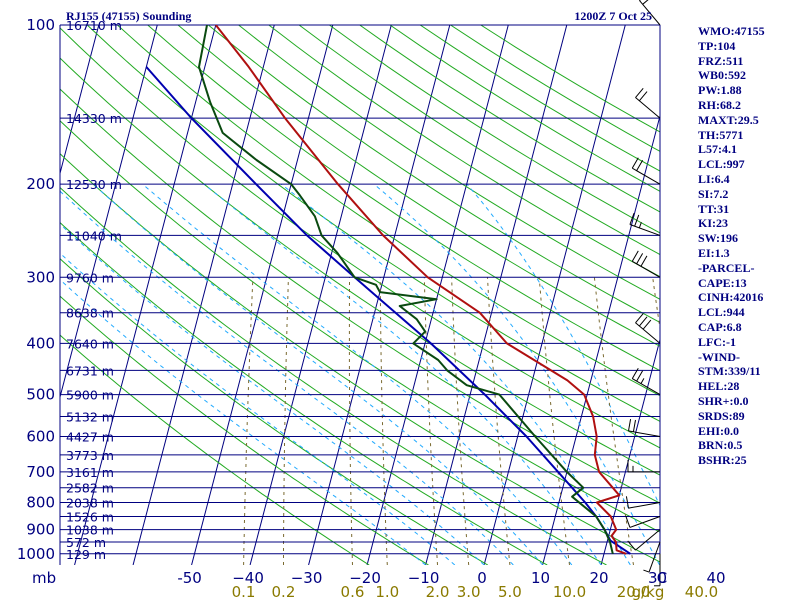  Describe the element at coordinates (713, 193) in the screenshot. I see `index-item: SI:7.2` at that location.